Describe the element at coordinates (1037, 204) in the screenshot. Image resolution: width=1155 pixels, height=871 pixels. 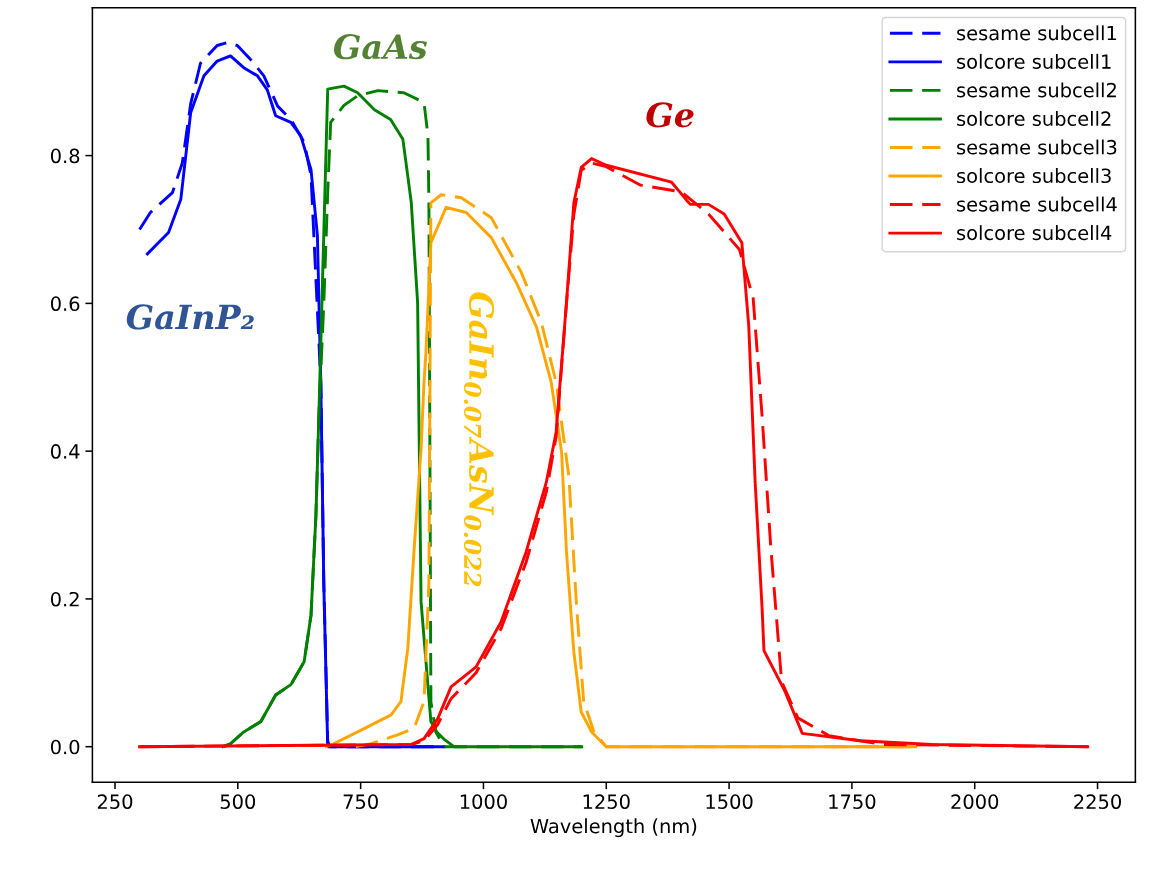
I see `legend-label: sesame subcell4` at that location.